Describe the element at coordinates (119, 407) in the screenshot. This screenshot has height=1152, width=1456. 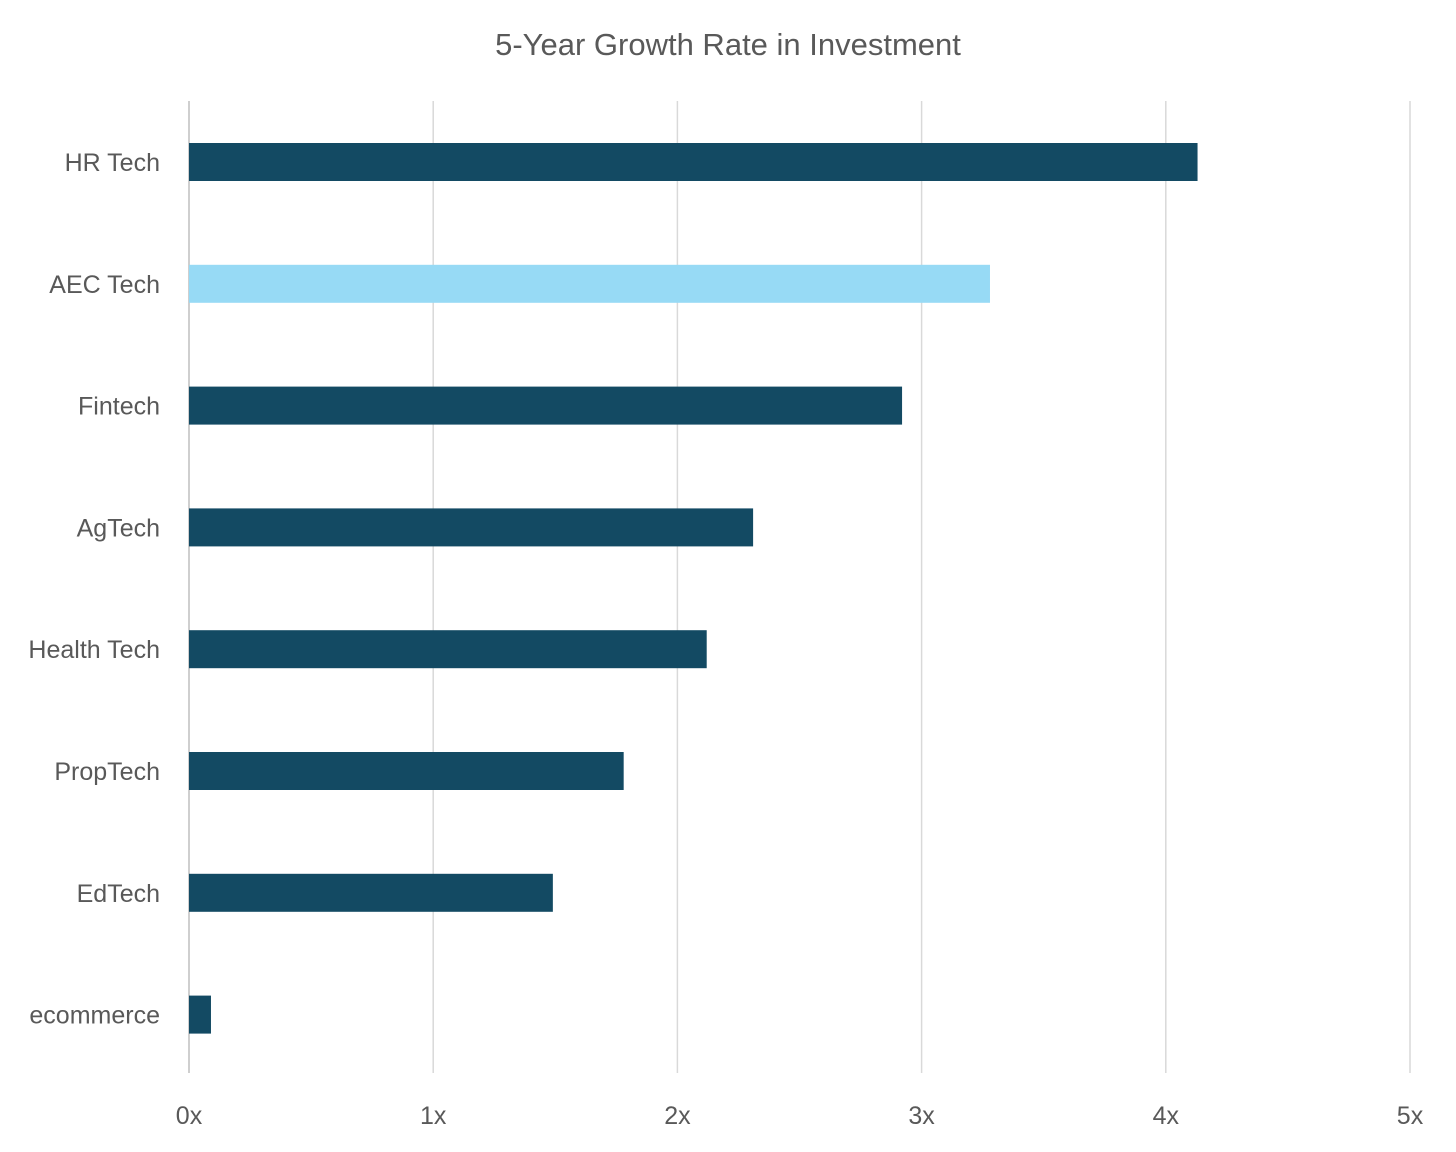
I see `category-label: Fintech` at that location.